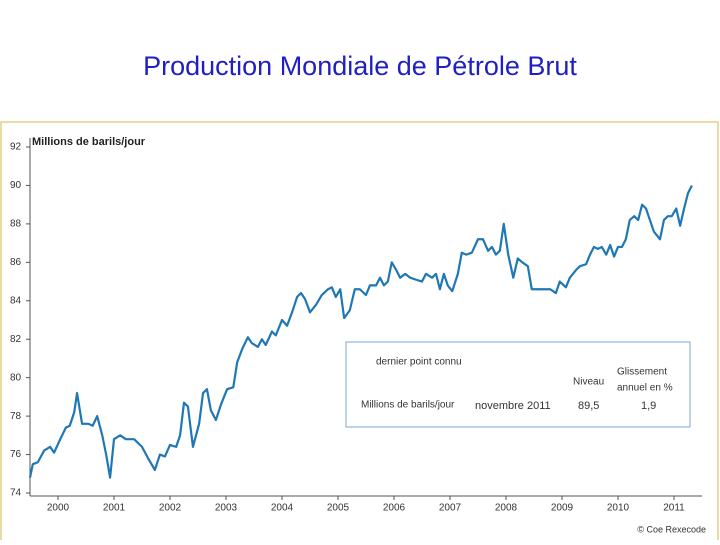  What do you see at coordinates (394, 508) in the screenshot?
I see `x-tick-label: 2006` at bounding box center [394, 508].